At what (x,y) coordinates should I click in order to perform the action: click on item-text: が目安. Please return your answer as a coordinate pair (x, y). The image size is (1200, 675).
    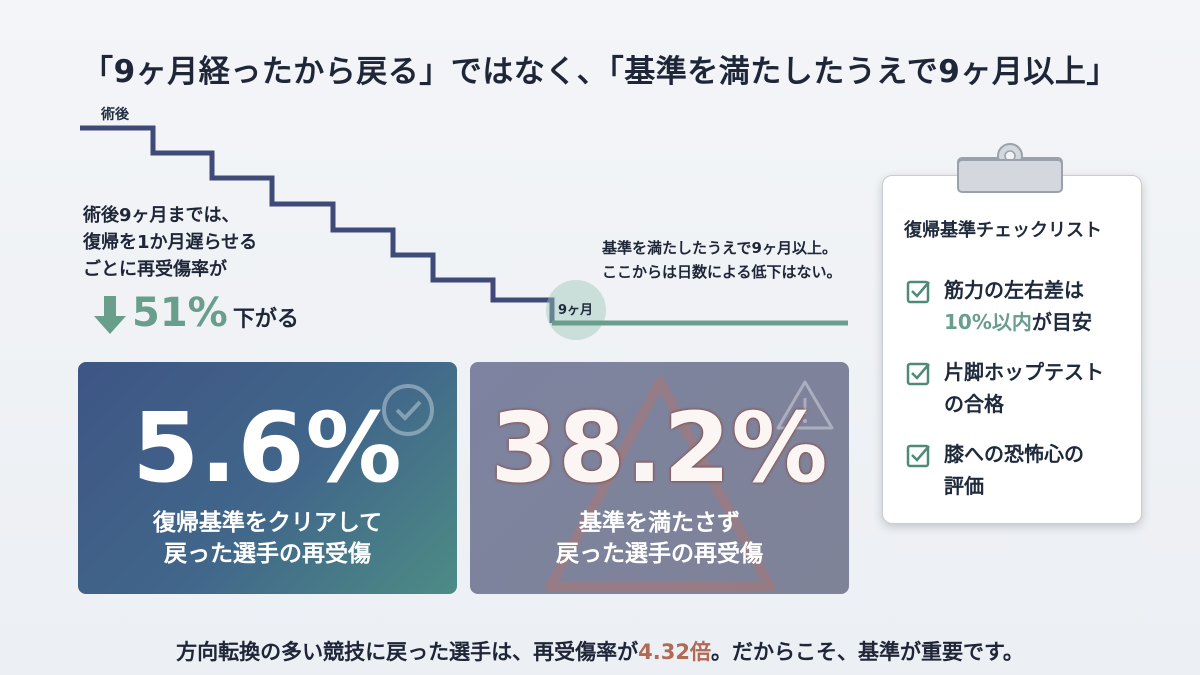
    Looking at the image, I should click on (1061, 322).